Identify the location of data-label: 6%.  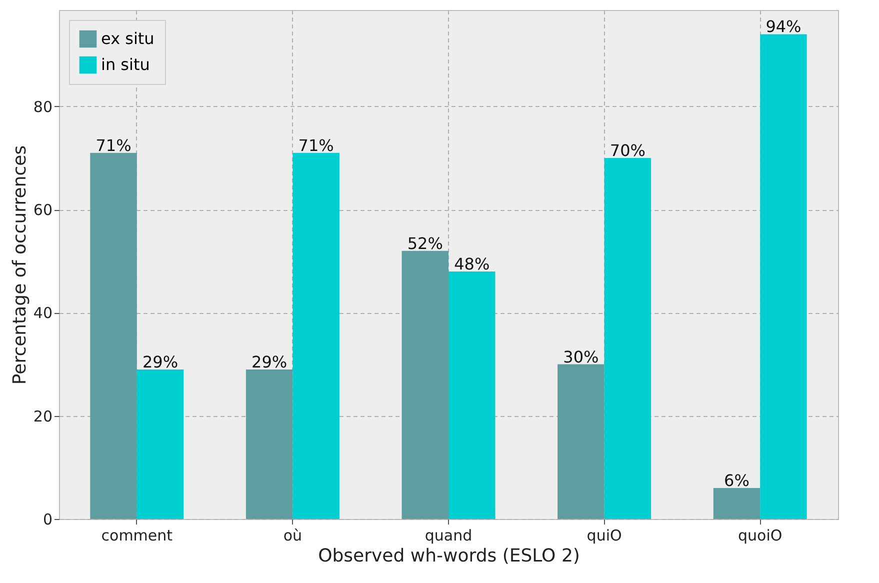
(737, 480).